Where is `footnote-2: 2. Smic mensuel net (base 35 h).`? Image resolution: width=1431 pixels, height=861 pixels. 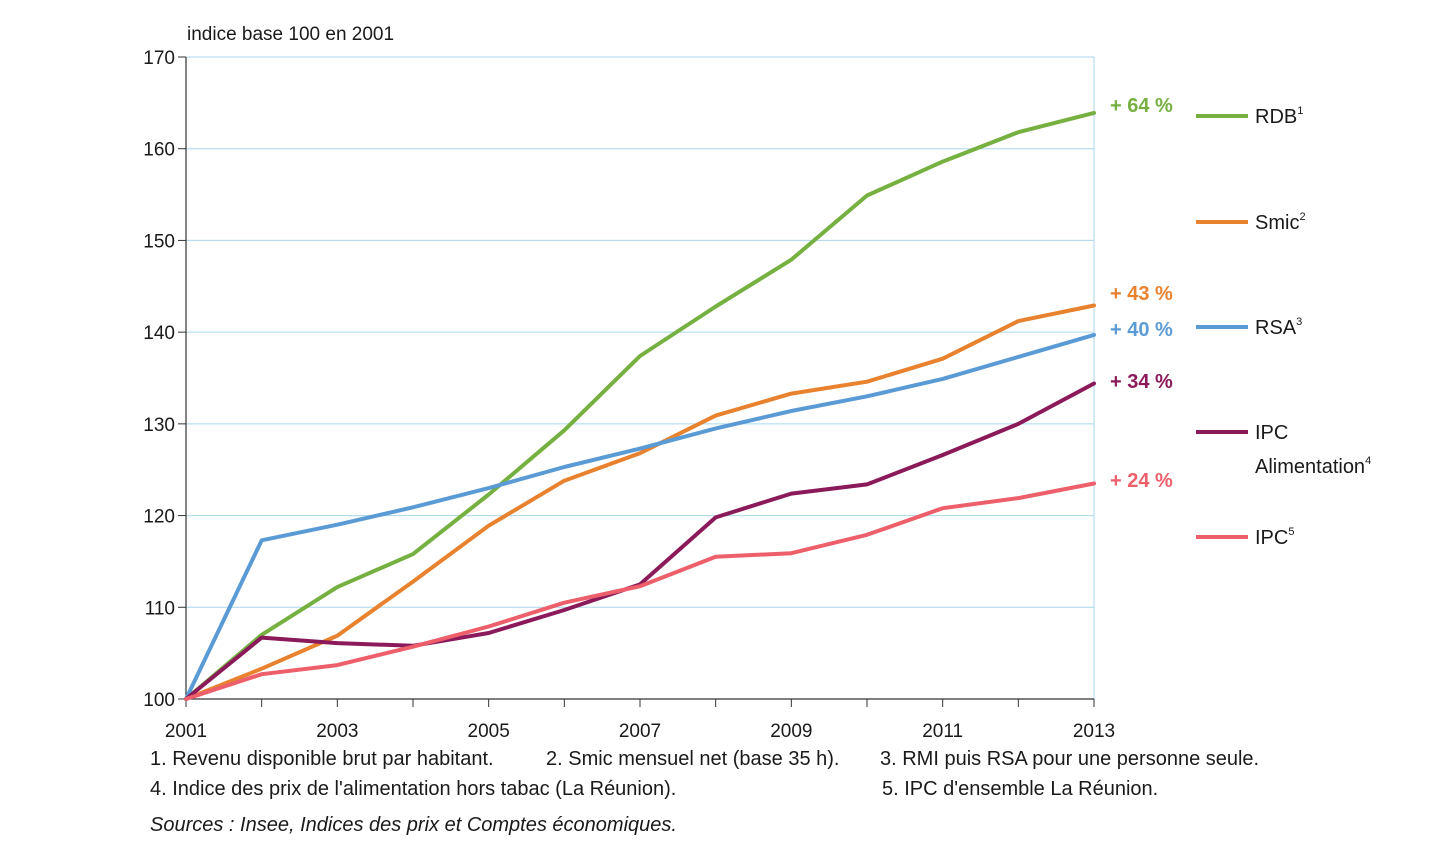
footnote-2: 2. Smic mensuel net (base 35 h). is located at coordinates (693, 759).